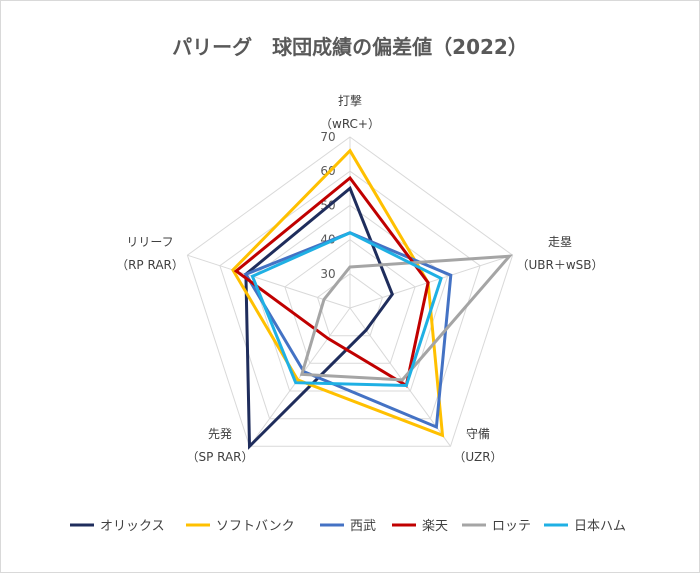 This screenshot has height=573, width=700. What do you see at coordinates (477, 457) in the screenshot?
I see `axis-metric-defense: （UZR）` at bounding box center [477, 457].